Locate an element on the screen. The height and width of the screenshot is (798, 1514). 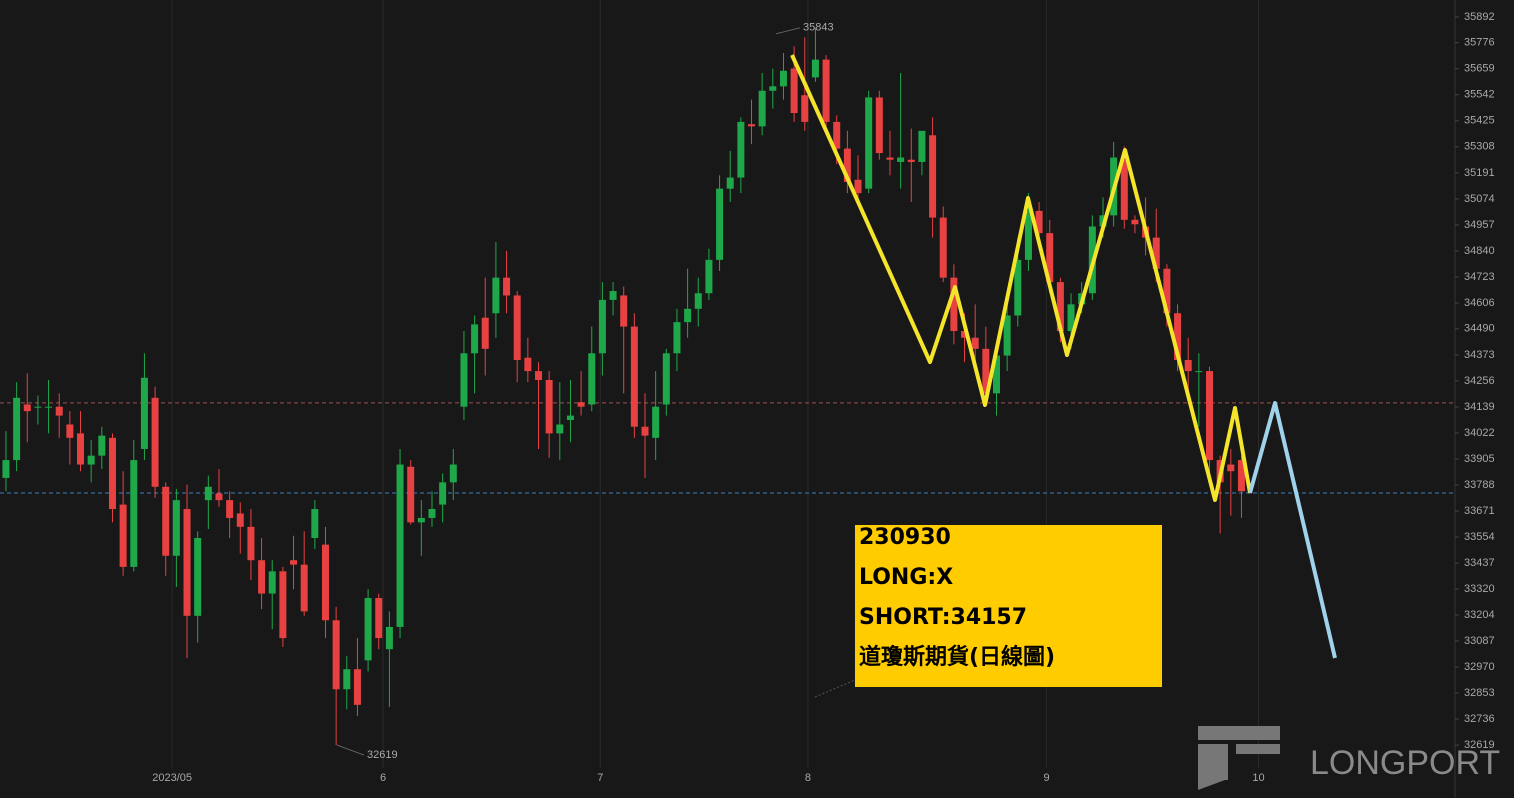
y-tick-label: 34723 is located at coordinates (1479, 277).